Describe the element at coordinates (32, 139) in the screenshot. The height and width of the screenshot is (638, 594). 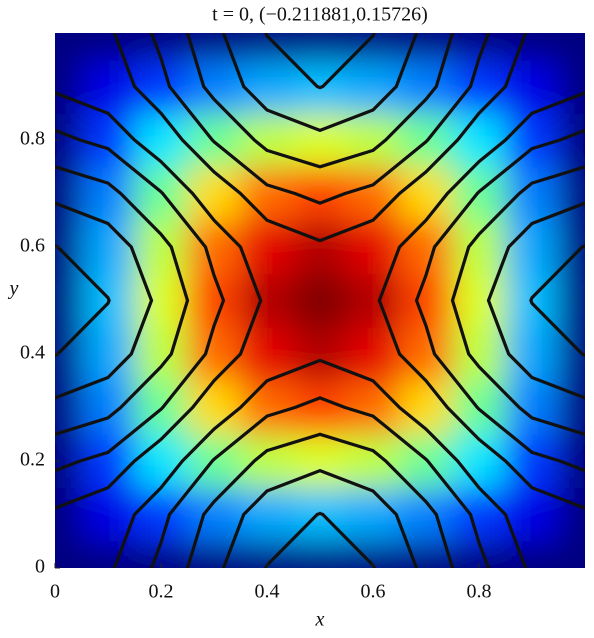
I see `y-tick-label: 0.8` at that location.